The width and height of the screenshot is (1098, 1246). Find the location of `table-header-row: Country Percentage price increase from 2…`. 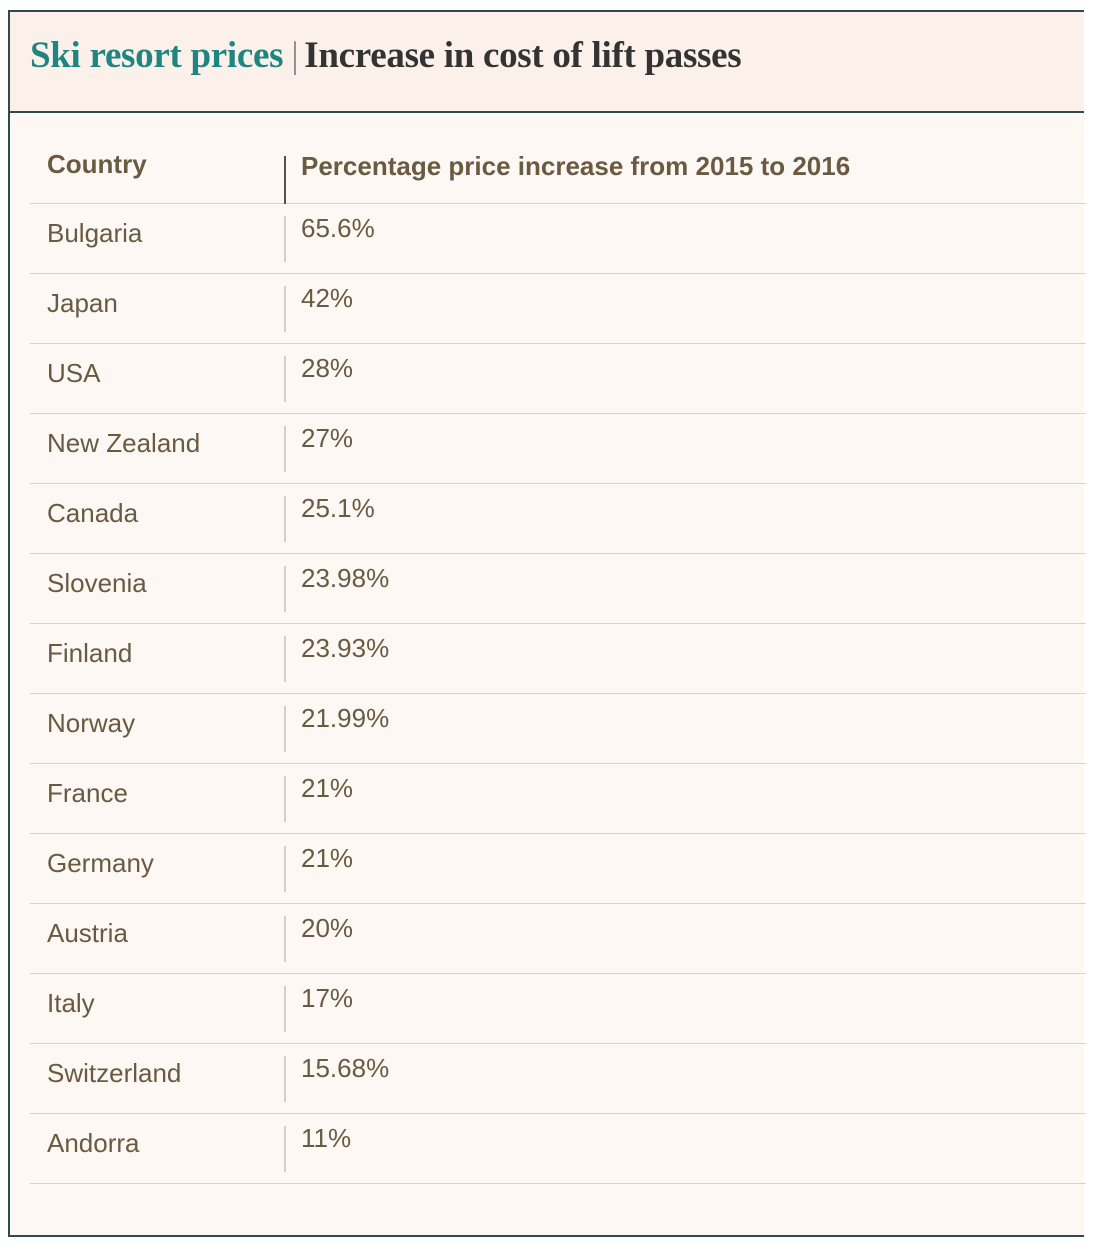

table-header-row: Country Percentage price increase from 2… is located at coordinates (558, 173).